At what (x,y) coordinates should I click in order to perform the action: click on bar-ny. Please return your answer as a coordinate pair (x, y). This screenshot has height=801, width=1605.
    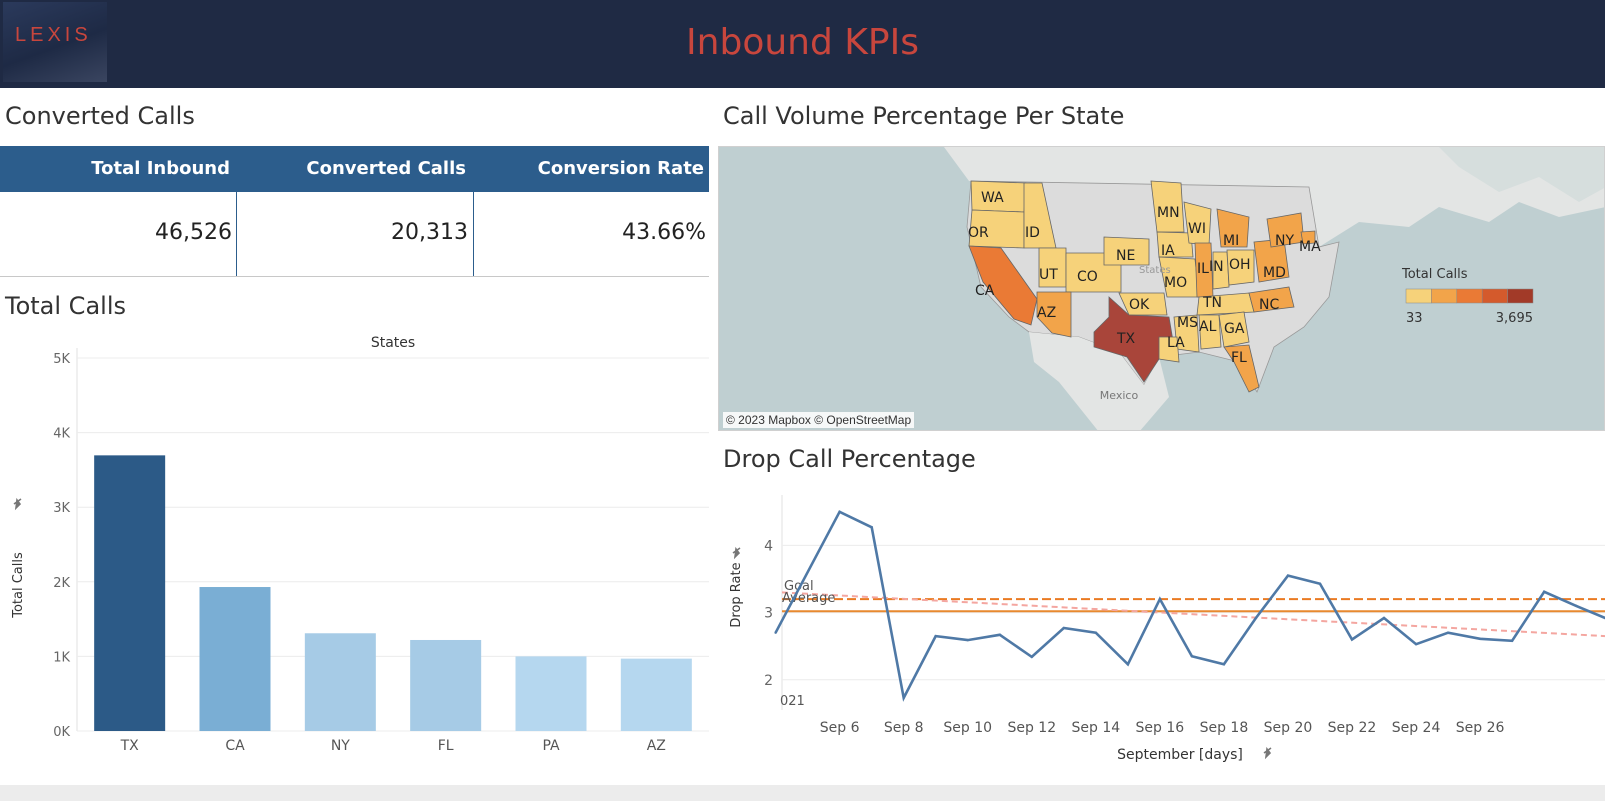
    Looking at the image, I should click on (340, 682).